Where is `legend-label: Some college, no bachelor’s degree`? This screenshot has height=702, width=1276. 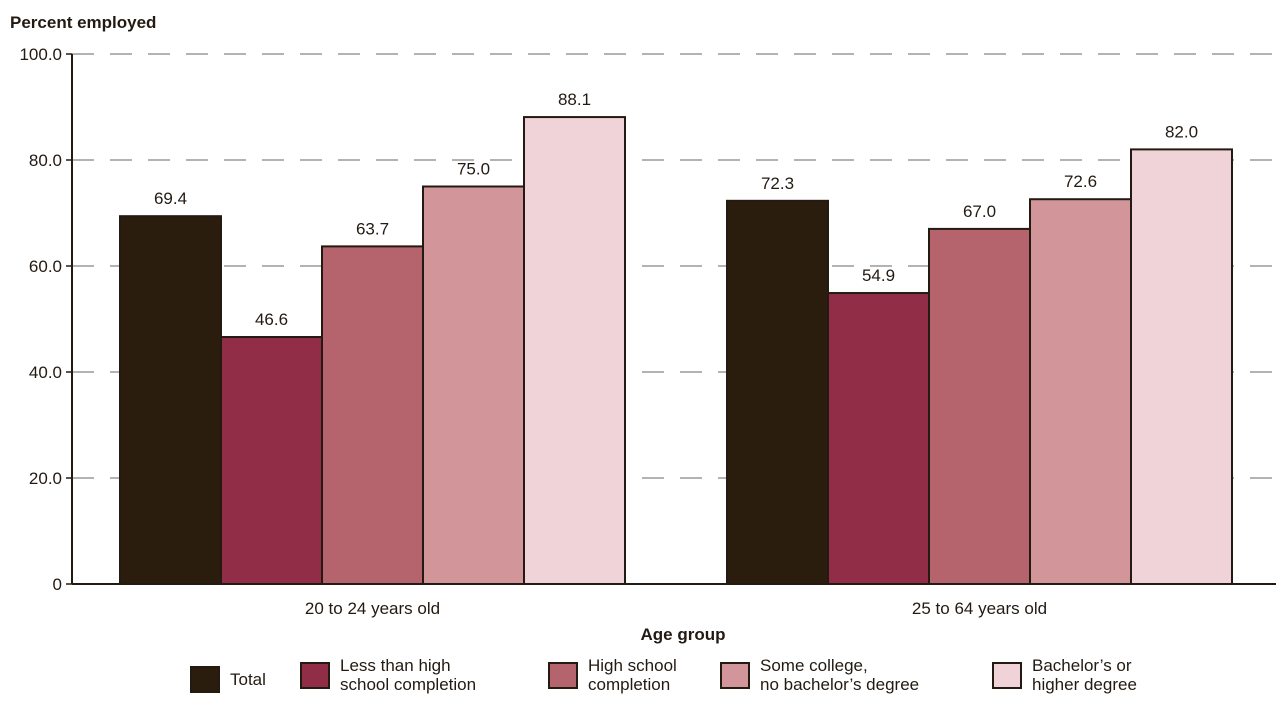 legend-label: Some college, no bachelor’s degree is located at coordinates (840, 675).